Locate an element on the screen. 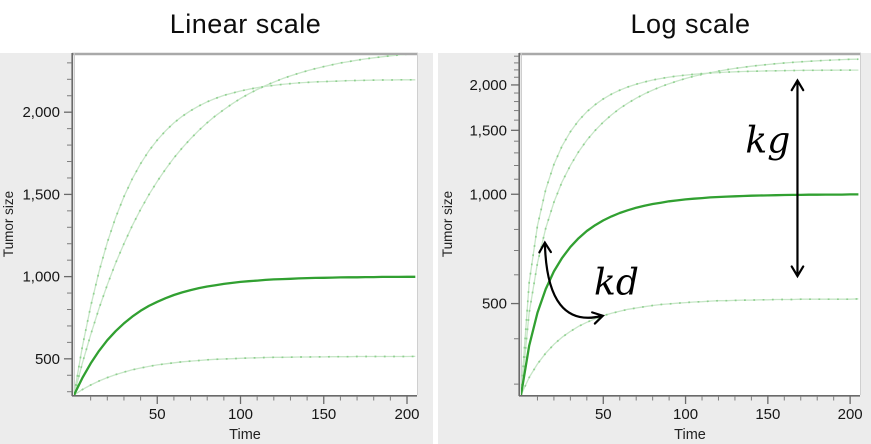 This screenshot has width=871, height=444. chart-title-log: Log scale is located at coordinates (690, 24).